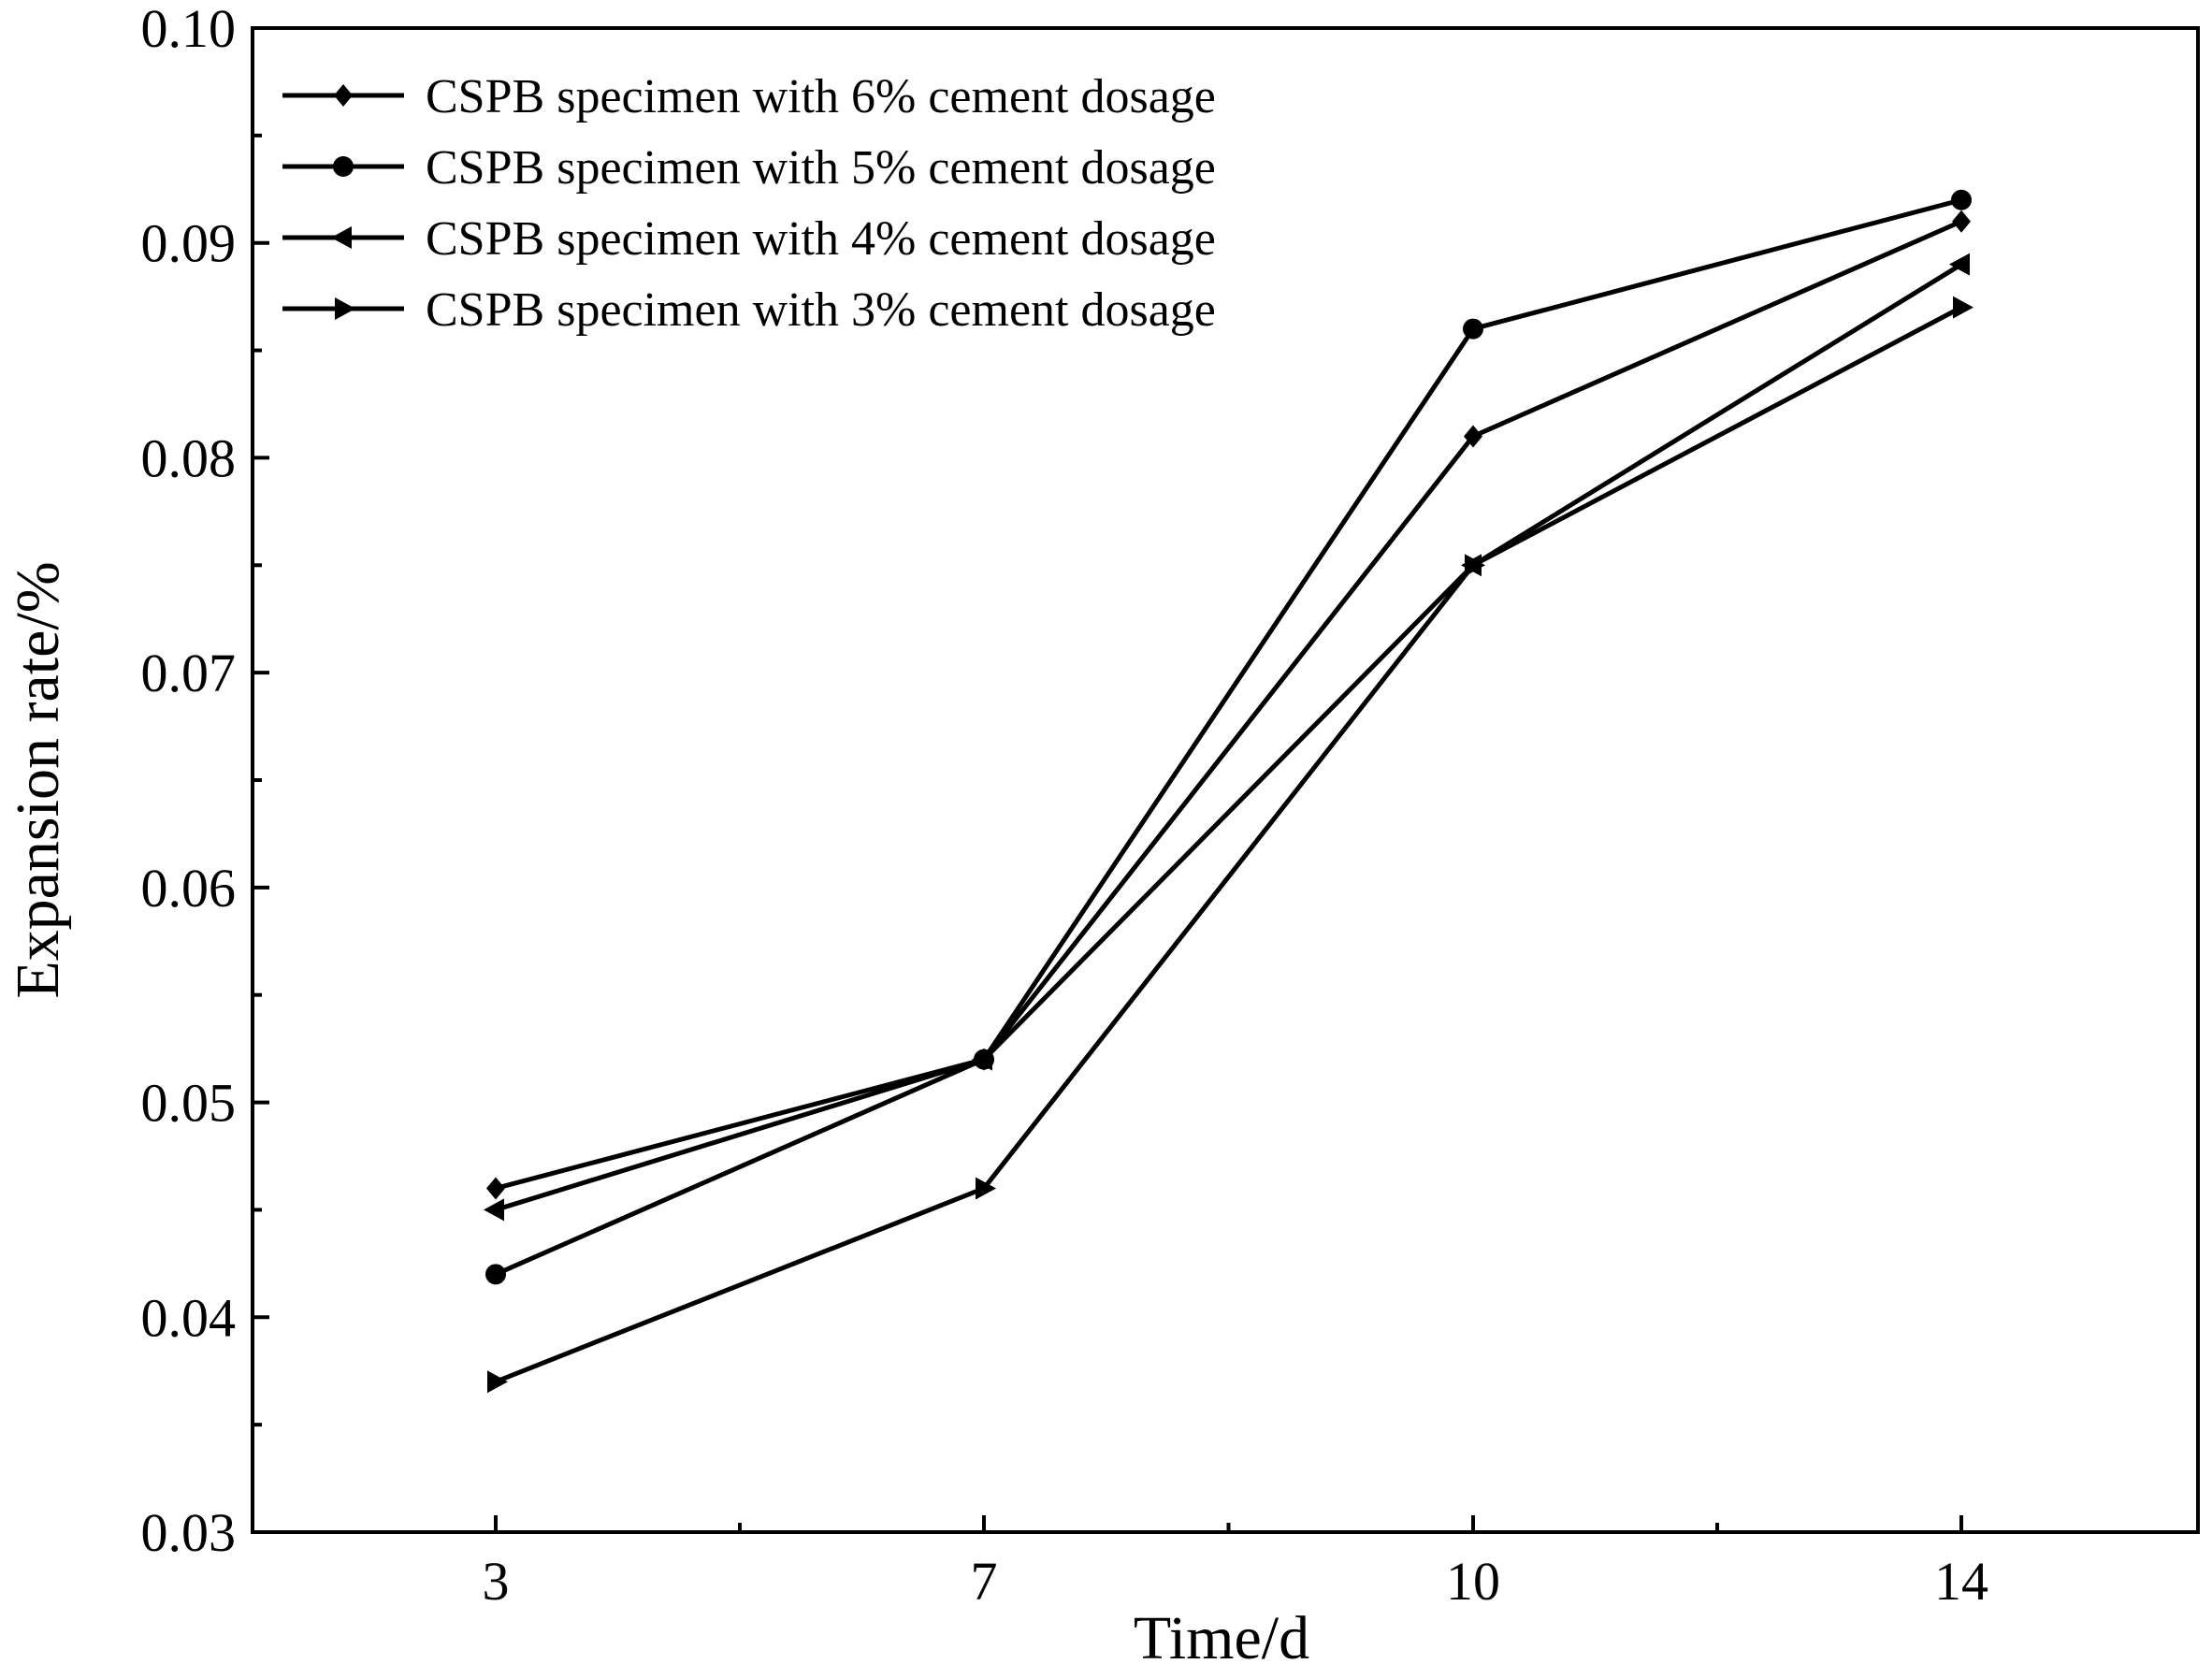  I want to click on legend-label: CSPB specimen with 3% cement dosage, so click(821, 310).